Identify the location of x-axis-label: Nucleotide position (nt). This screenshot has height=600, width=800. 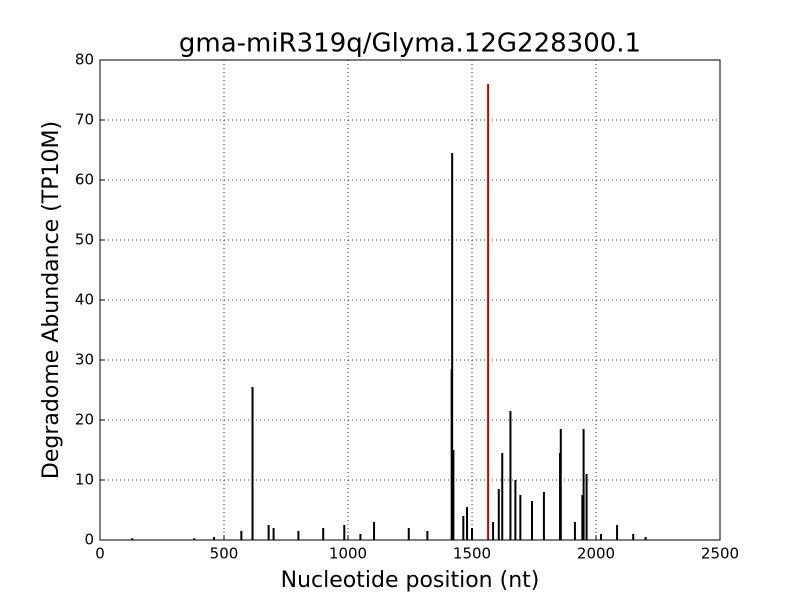
(410, 580).